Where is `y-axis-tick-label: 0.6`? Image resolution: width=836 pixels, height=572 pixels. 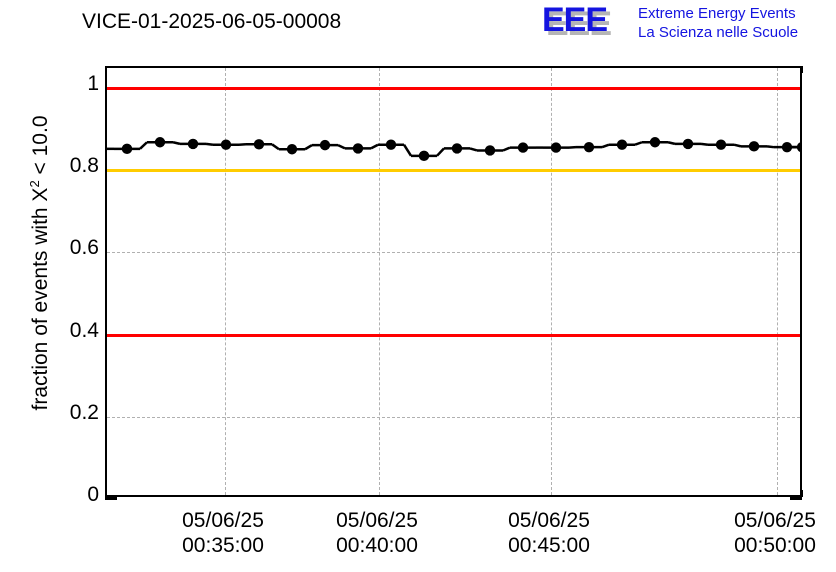
y-axis-tick-label: 0.6 is located at coordinates (84, 248).